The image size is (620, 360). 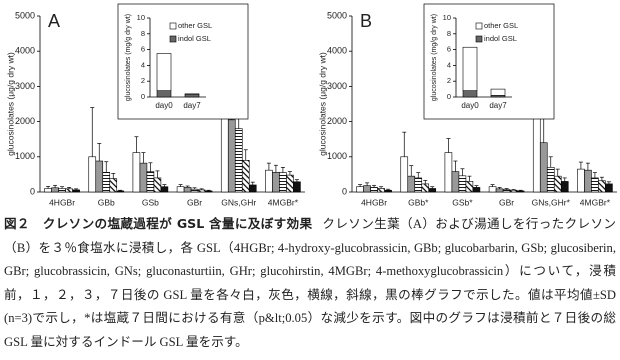 I want to click on x-tick-label: day7, so click(x=192, y=105).